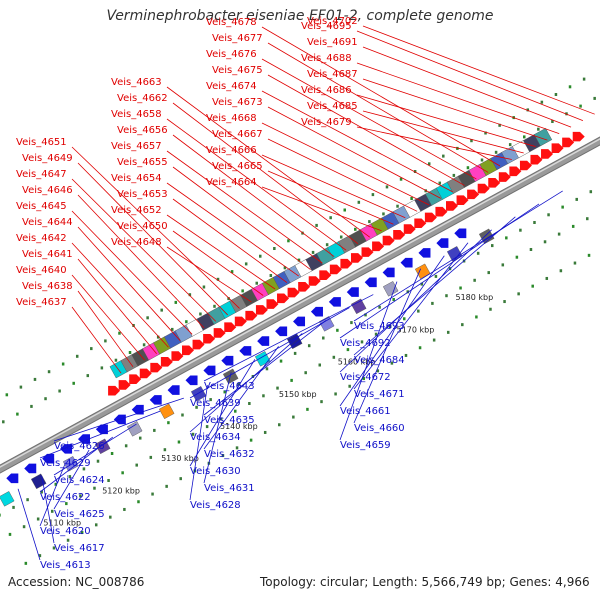 The image size is (600, 600). I want to click on forward-gene-label: Veis_4685, so click(332, 106).